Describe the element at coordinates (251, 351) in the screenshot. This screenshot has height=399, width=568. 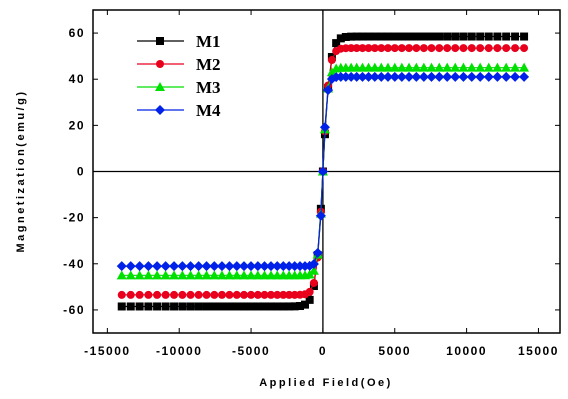
I see `x-tick-label: -5000` at that location.